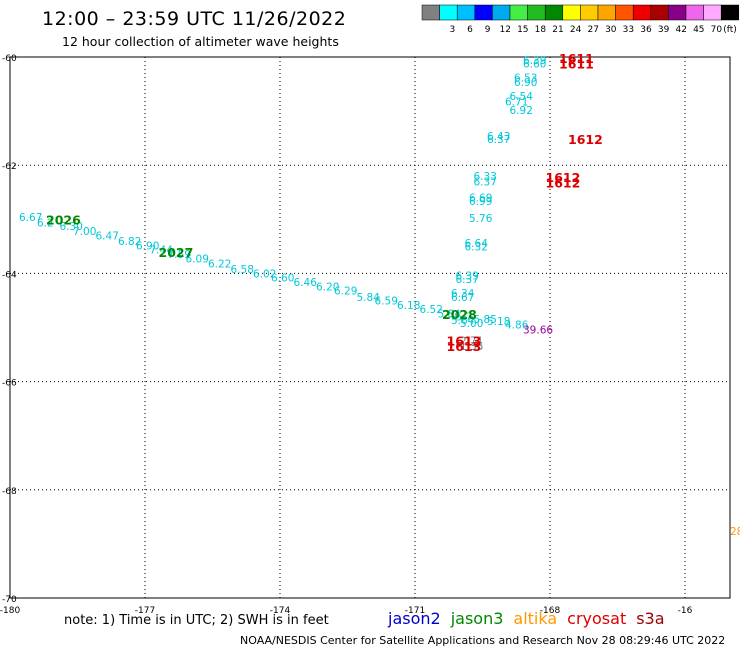  Describe the element at coordinates (327, 287) in the screenshot. I see `data-point-label: 6.20` at that location.